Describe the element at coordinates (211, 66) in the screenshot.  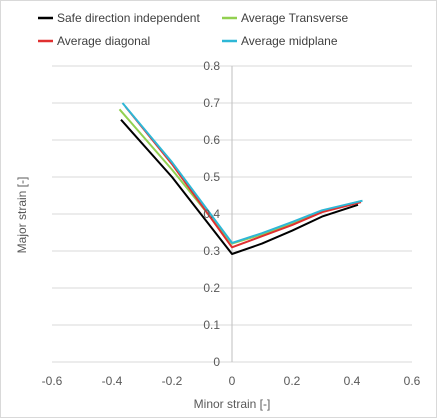
I see `y-tick-label-8: 0.8` at that location.